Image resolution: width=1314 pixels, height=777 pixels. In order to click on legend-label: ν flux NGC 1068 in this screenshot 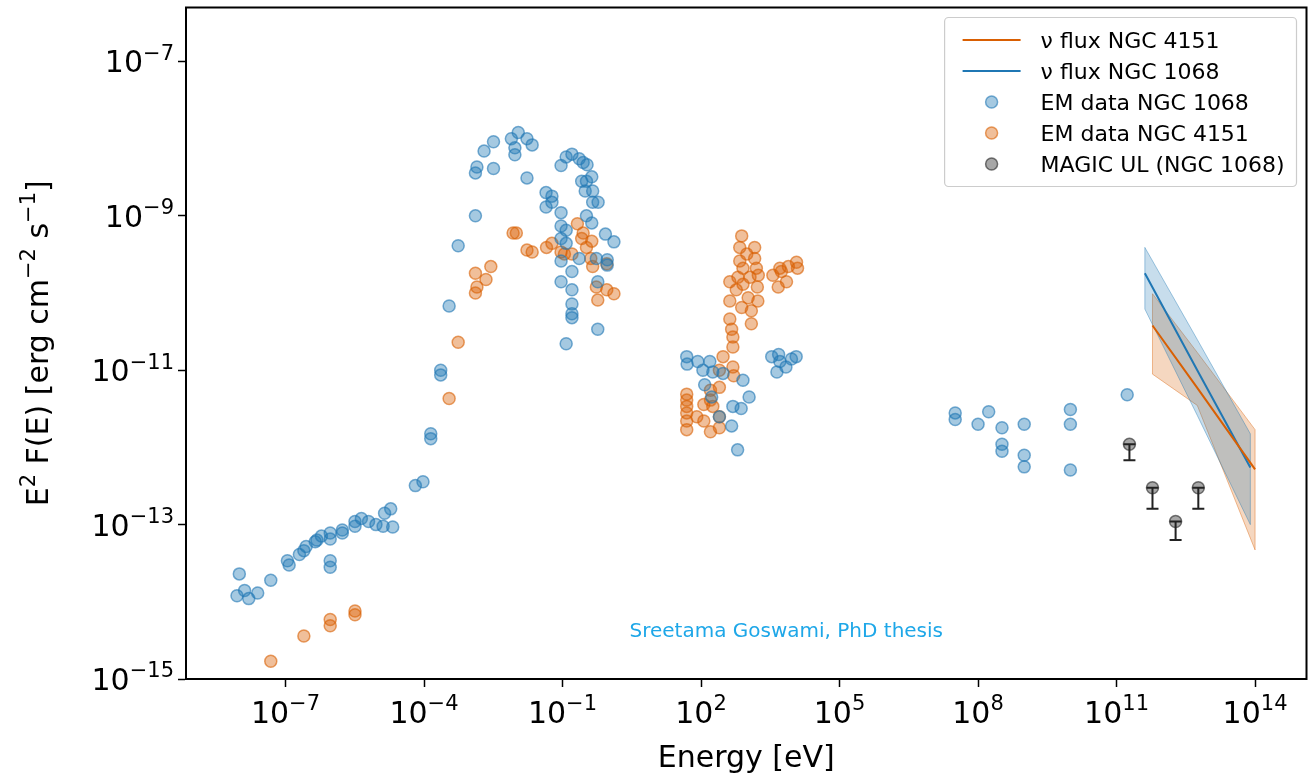, I will do `click(1130, 71)`.